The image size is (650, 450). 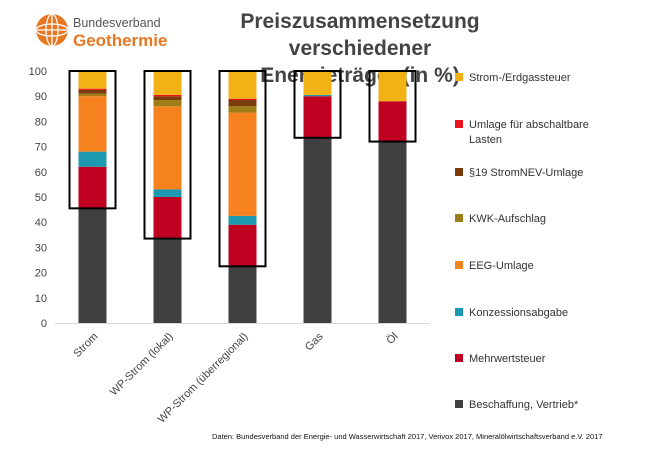 I want to click on y-tick-label-7: 70, so click(x=41, y=148).